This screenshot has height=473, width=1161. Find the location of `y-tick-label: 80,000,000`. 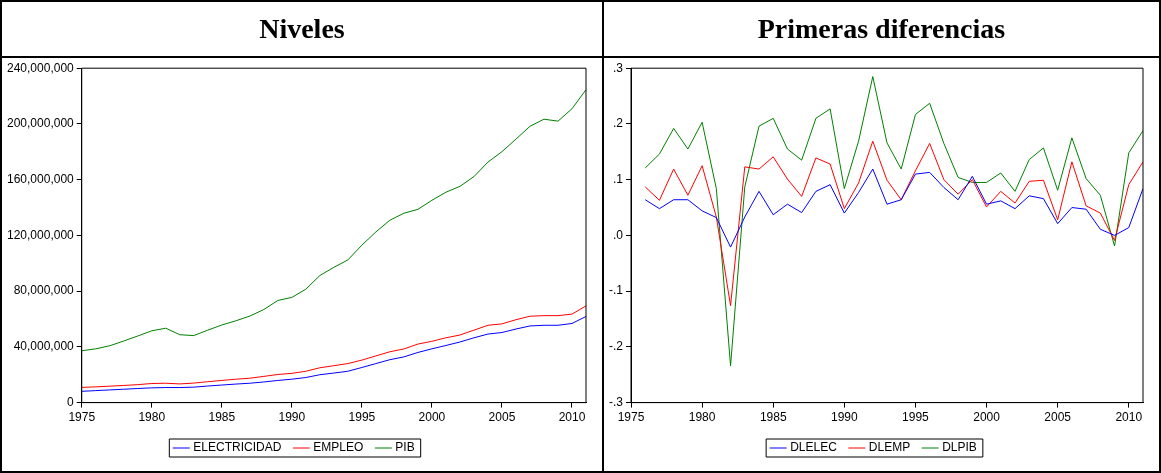

y-tick-label: 80,000,000 is located at coordinates (44, 290).